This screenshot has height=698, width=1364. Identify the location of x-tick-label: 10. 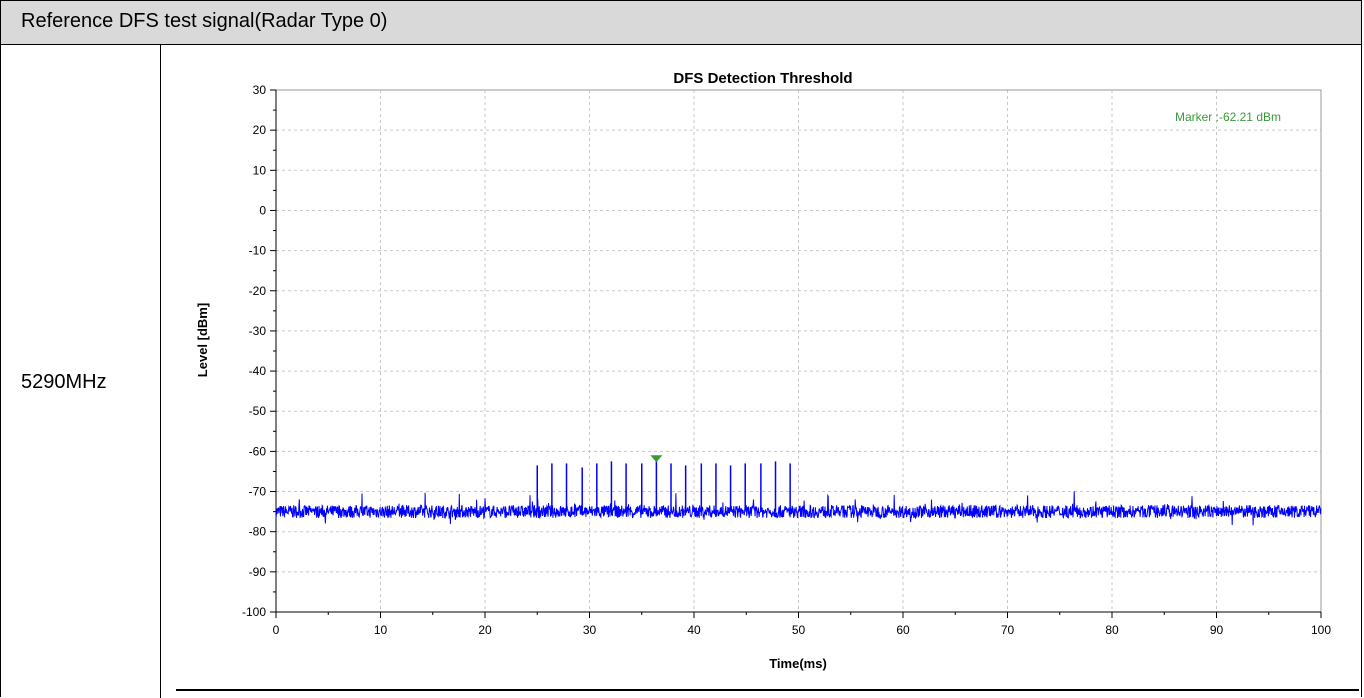
(381, 630).